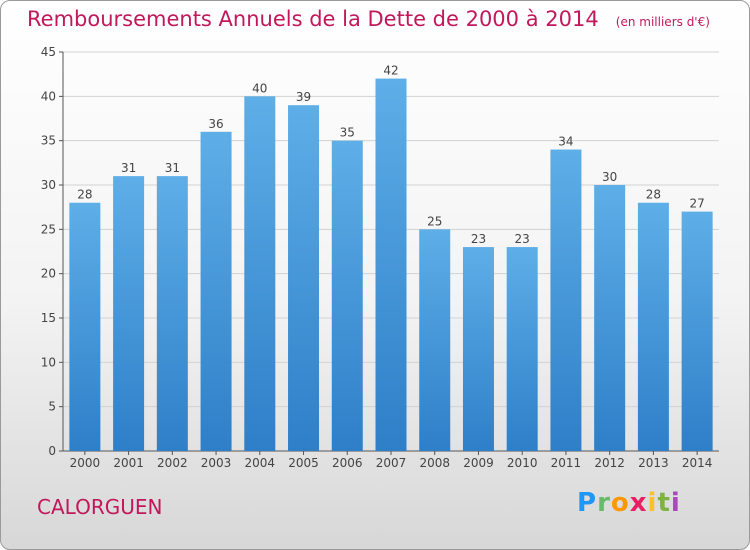  Describe the element at coordinates (610, 318) in the screenshot. I see `bar-2012` at that location.